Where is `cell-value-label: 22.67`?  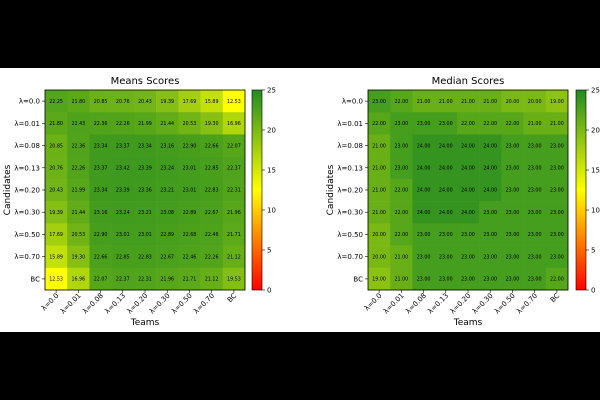 cell-value-label: 22.67 is located at coordinates (167, 257).